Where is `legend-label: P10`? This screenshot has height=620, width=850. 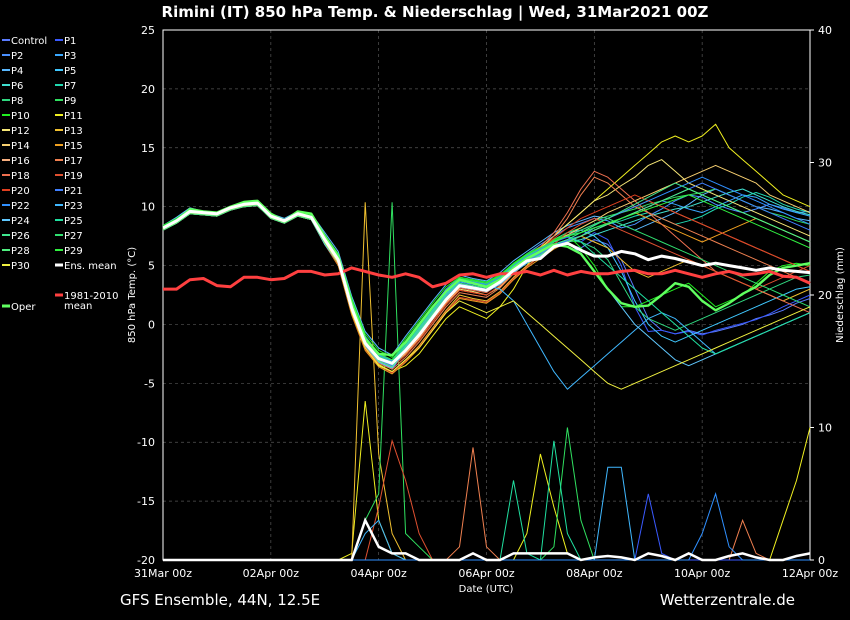
legend-label: P10 is located at coordinates (20, 116).